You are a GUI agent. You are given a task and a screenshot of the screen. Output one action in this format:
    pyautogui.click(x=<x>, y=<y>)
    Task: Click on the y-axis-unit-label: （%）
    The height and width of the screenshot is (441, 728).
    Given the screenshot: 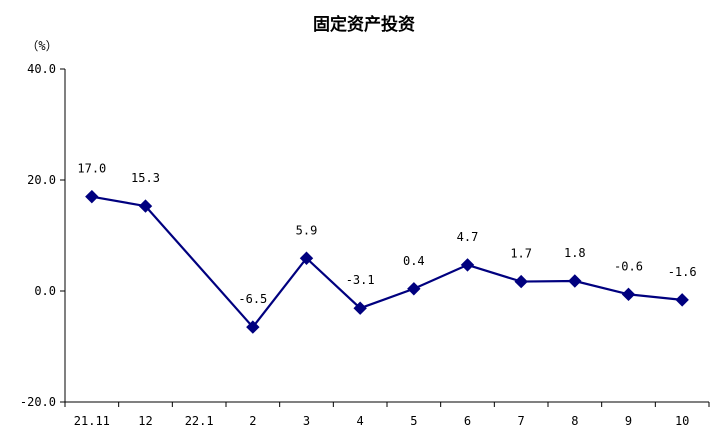 What is the action you would take?
    pyautogui.click(x=41, y=46)
    